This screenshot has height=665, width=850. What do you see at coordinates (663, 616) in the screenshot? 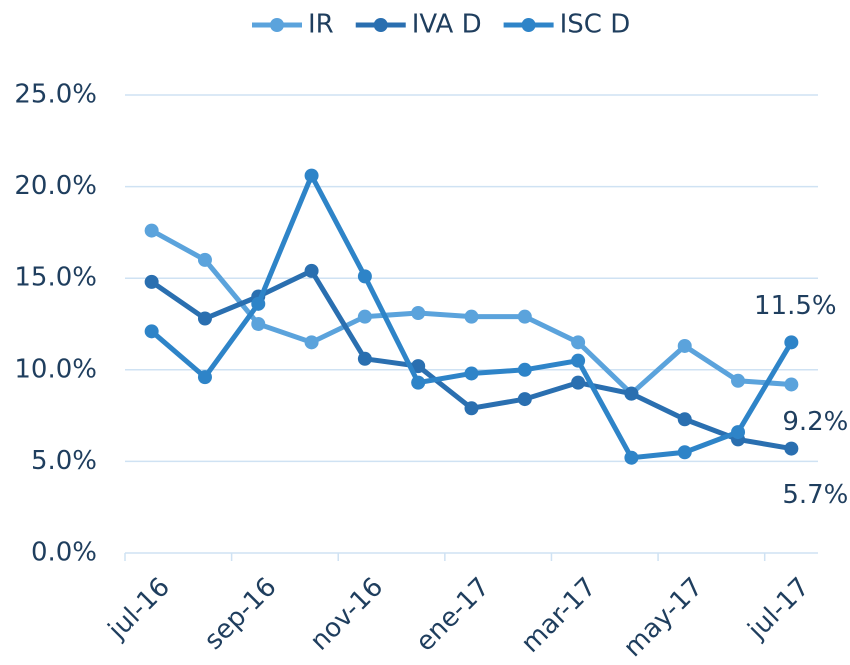
I see `x-tick-label: may-17` at bounding box center [663, 616].